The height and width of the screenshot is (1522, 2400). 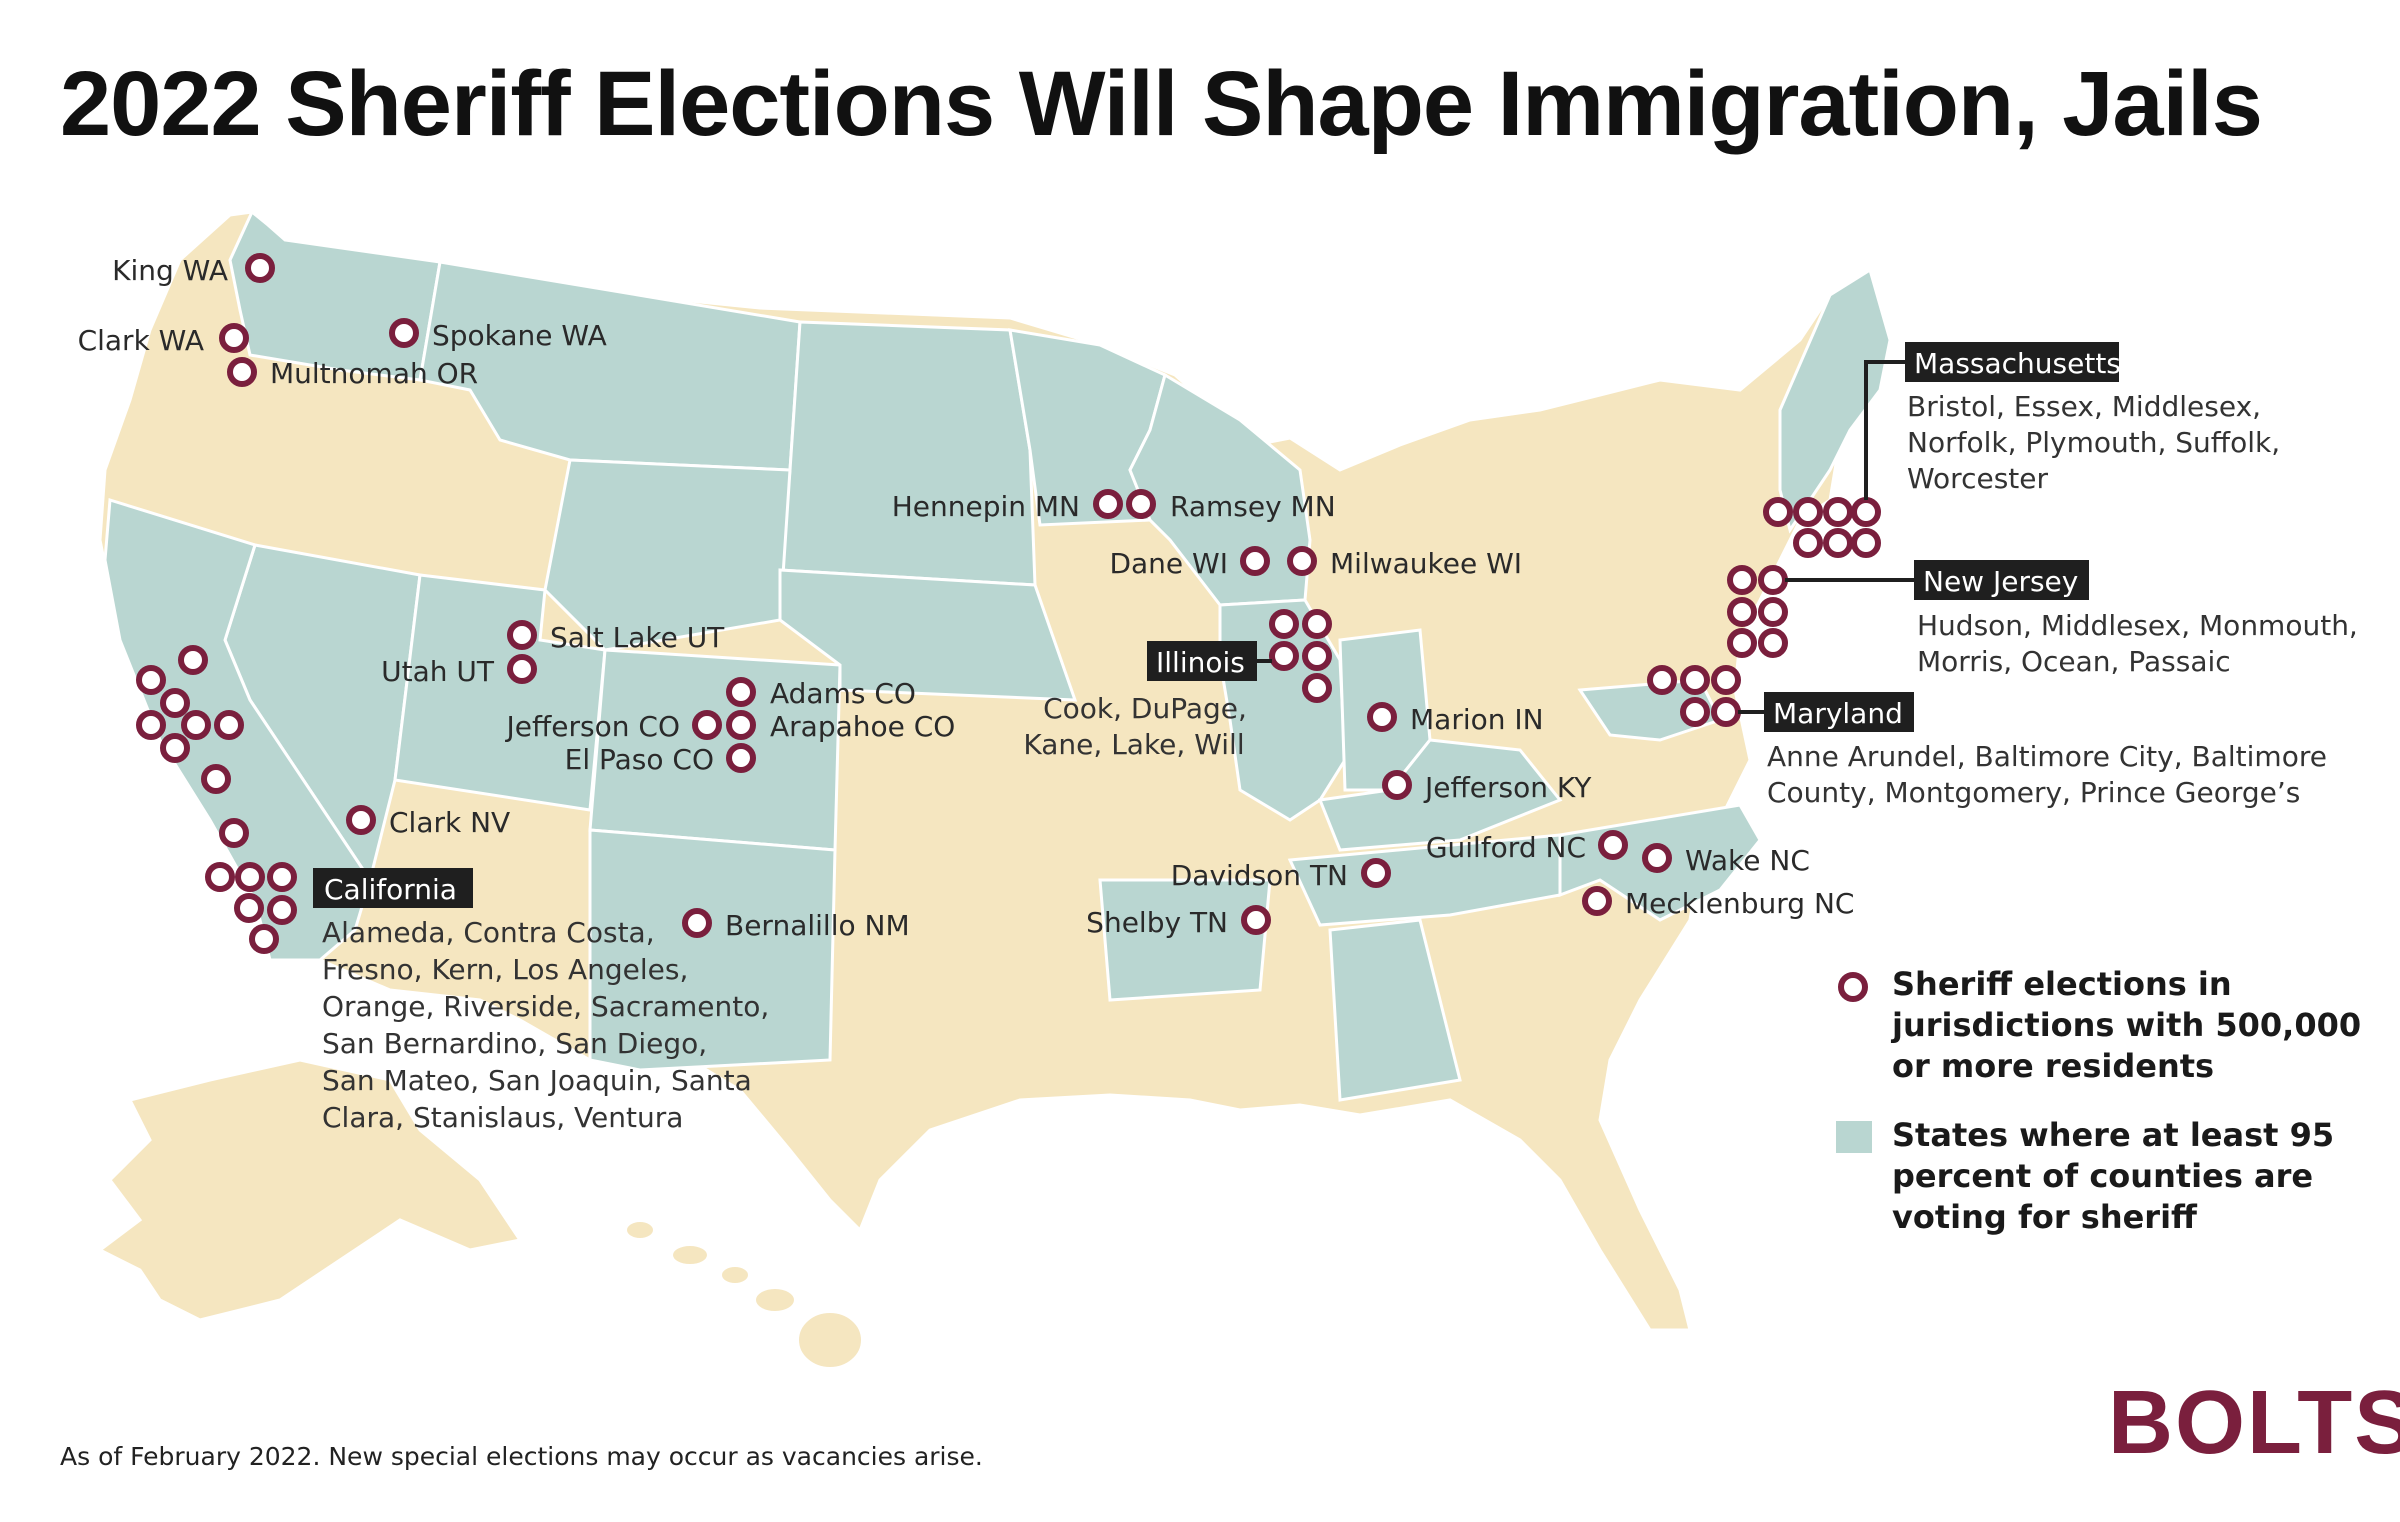 I want to click on massachusetts-counties-line-2: Norfolk, Plymouth, Suffolk,, so click(x=2093, y=442).